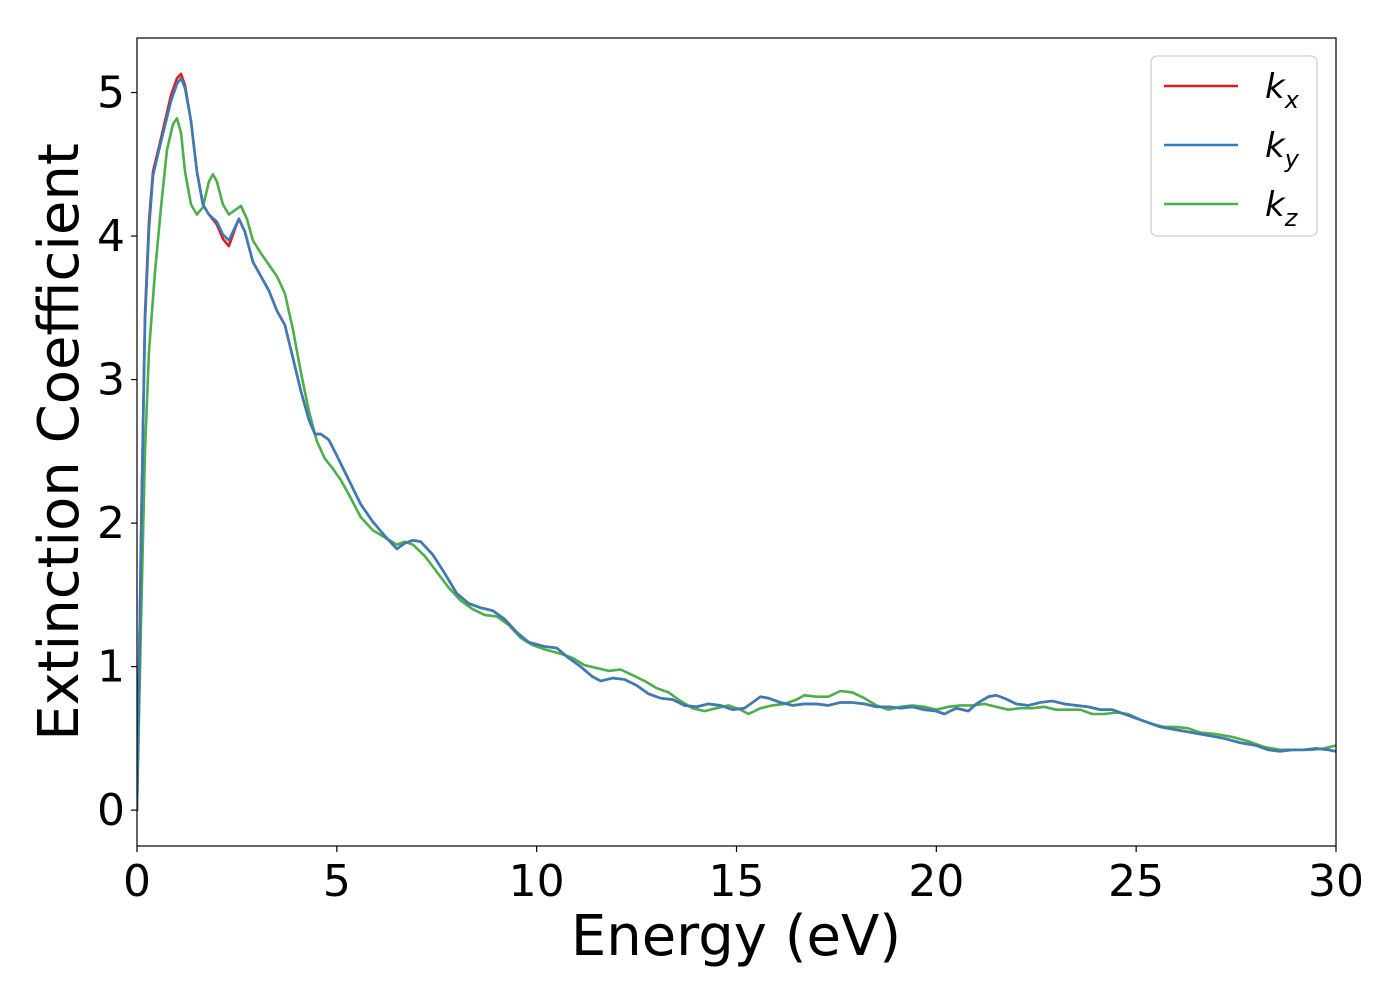 Image resolution: width=1400 pixels, height=1000 pixels. Describe the element at coordinates (137, 881) in the screenshot. I see `x-tick-label: 0` at that location.